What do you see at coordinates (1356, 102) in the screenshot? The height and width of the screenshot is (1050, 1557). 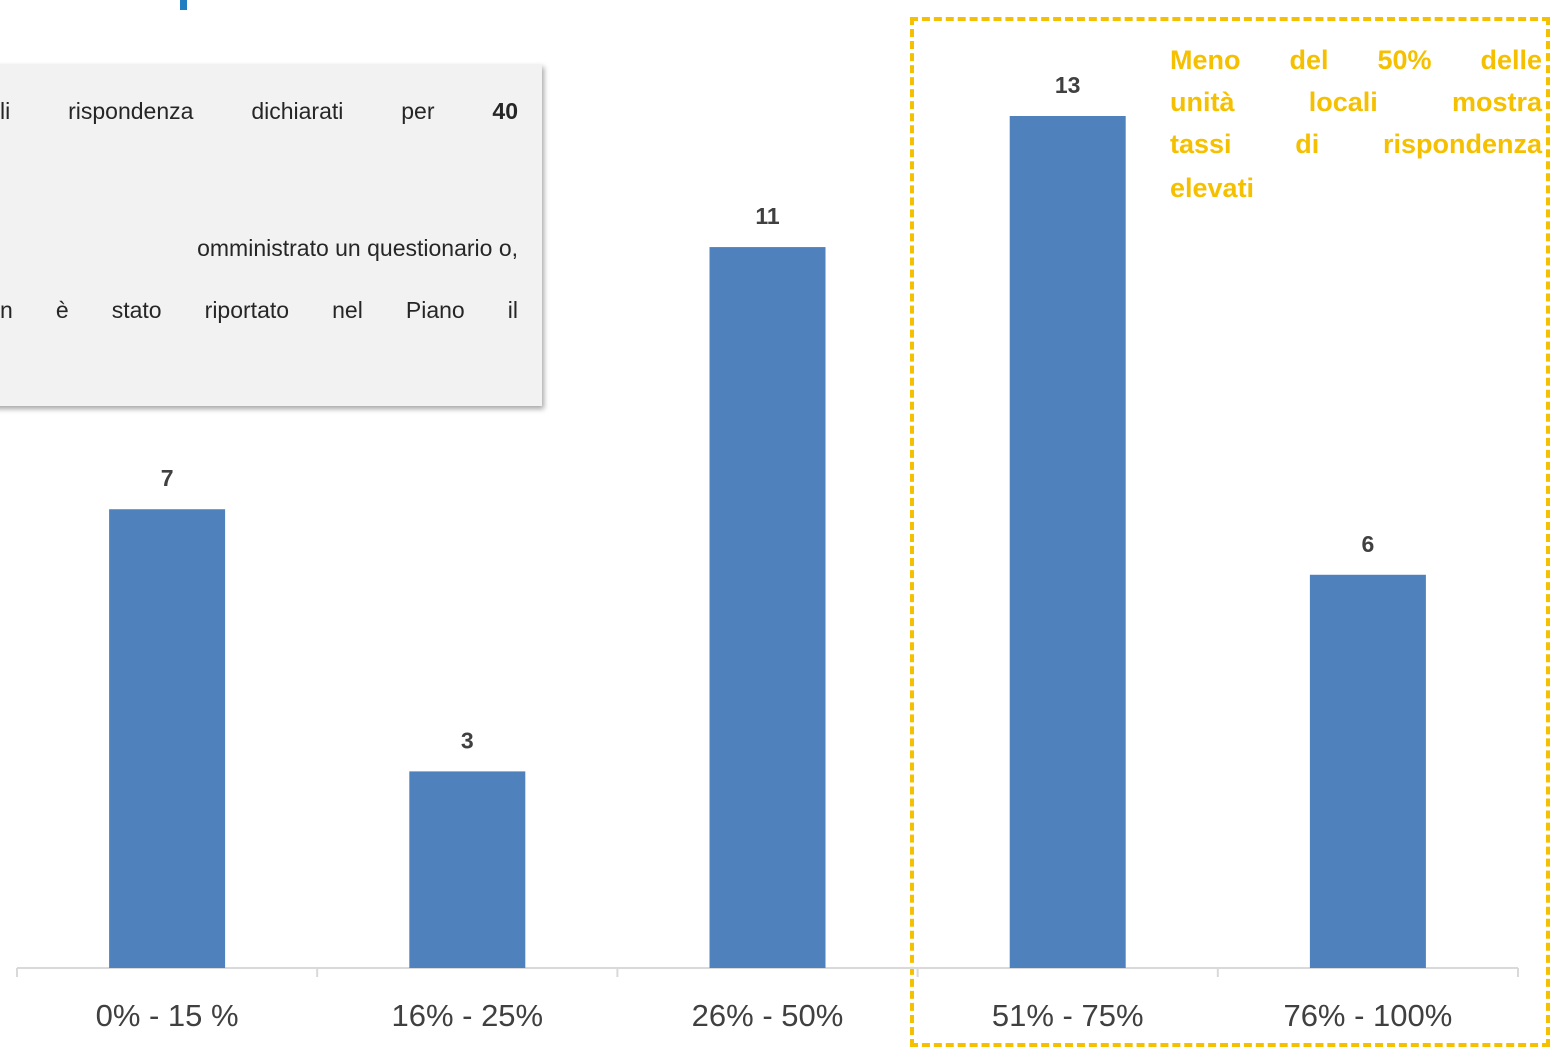 I see `callout-line-2: unità locali mostra` at bounding box center [1356, 102].